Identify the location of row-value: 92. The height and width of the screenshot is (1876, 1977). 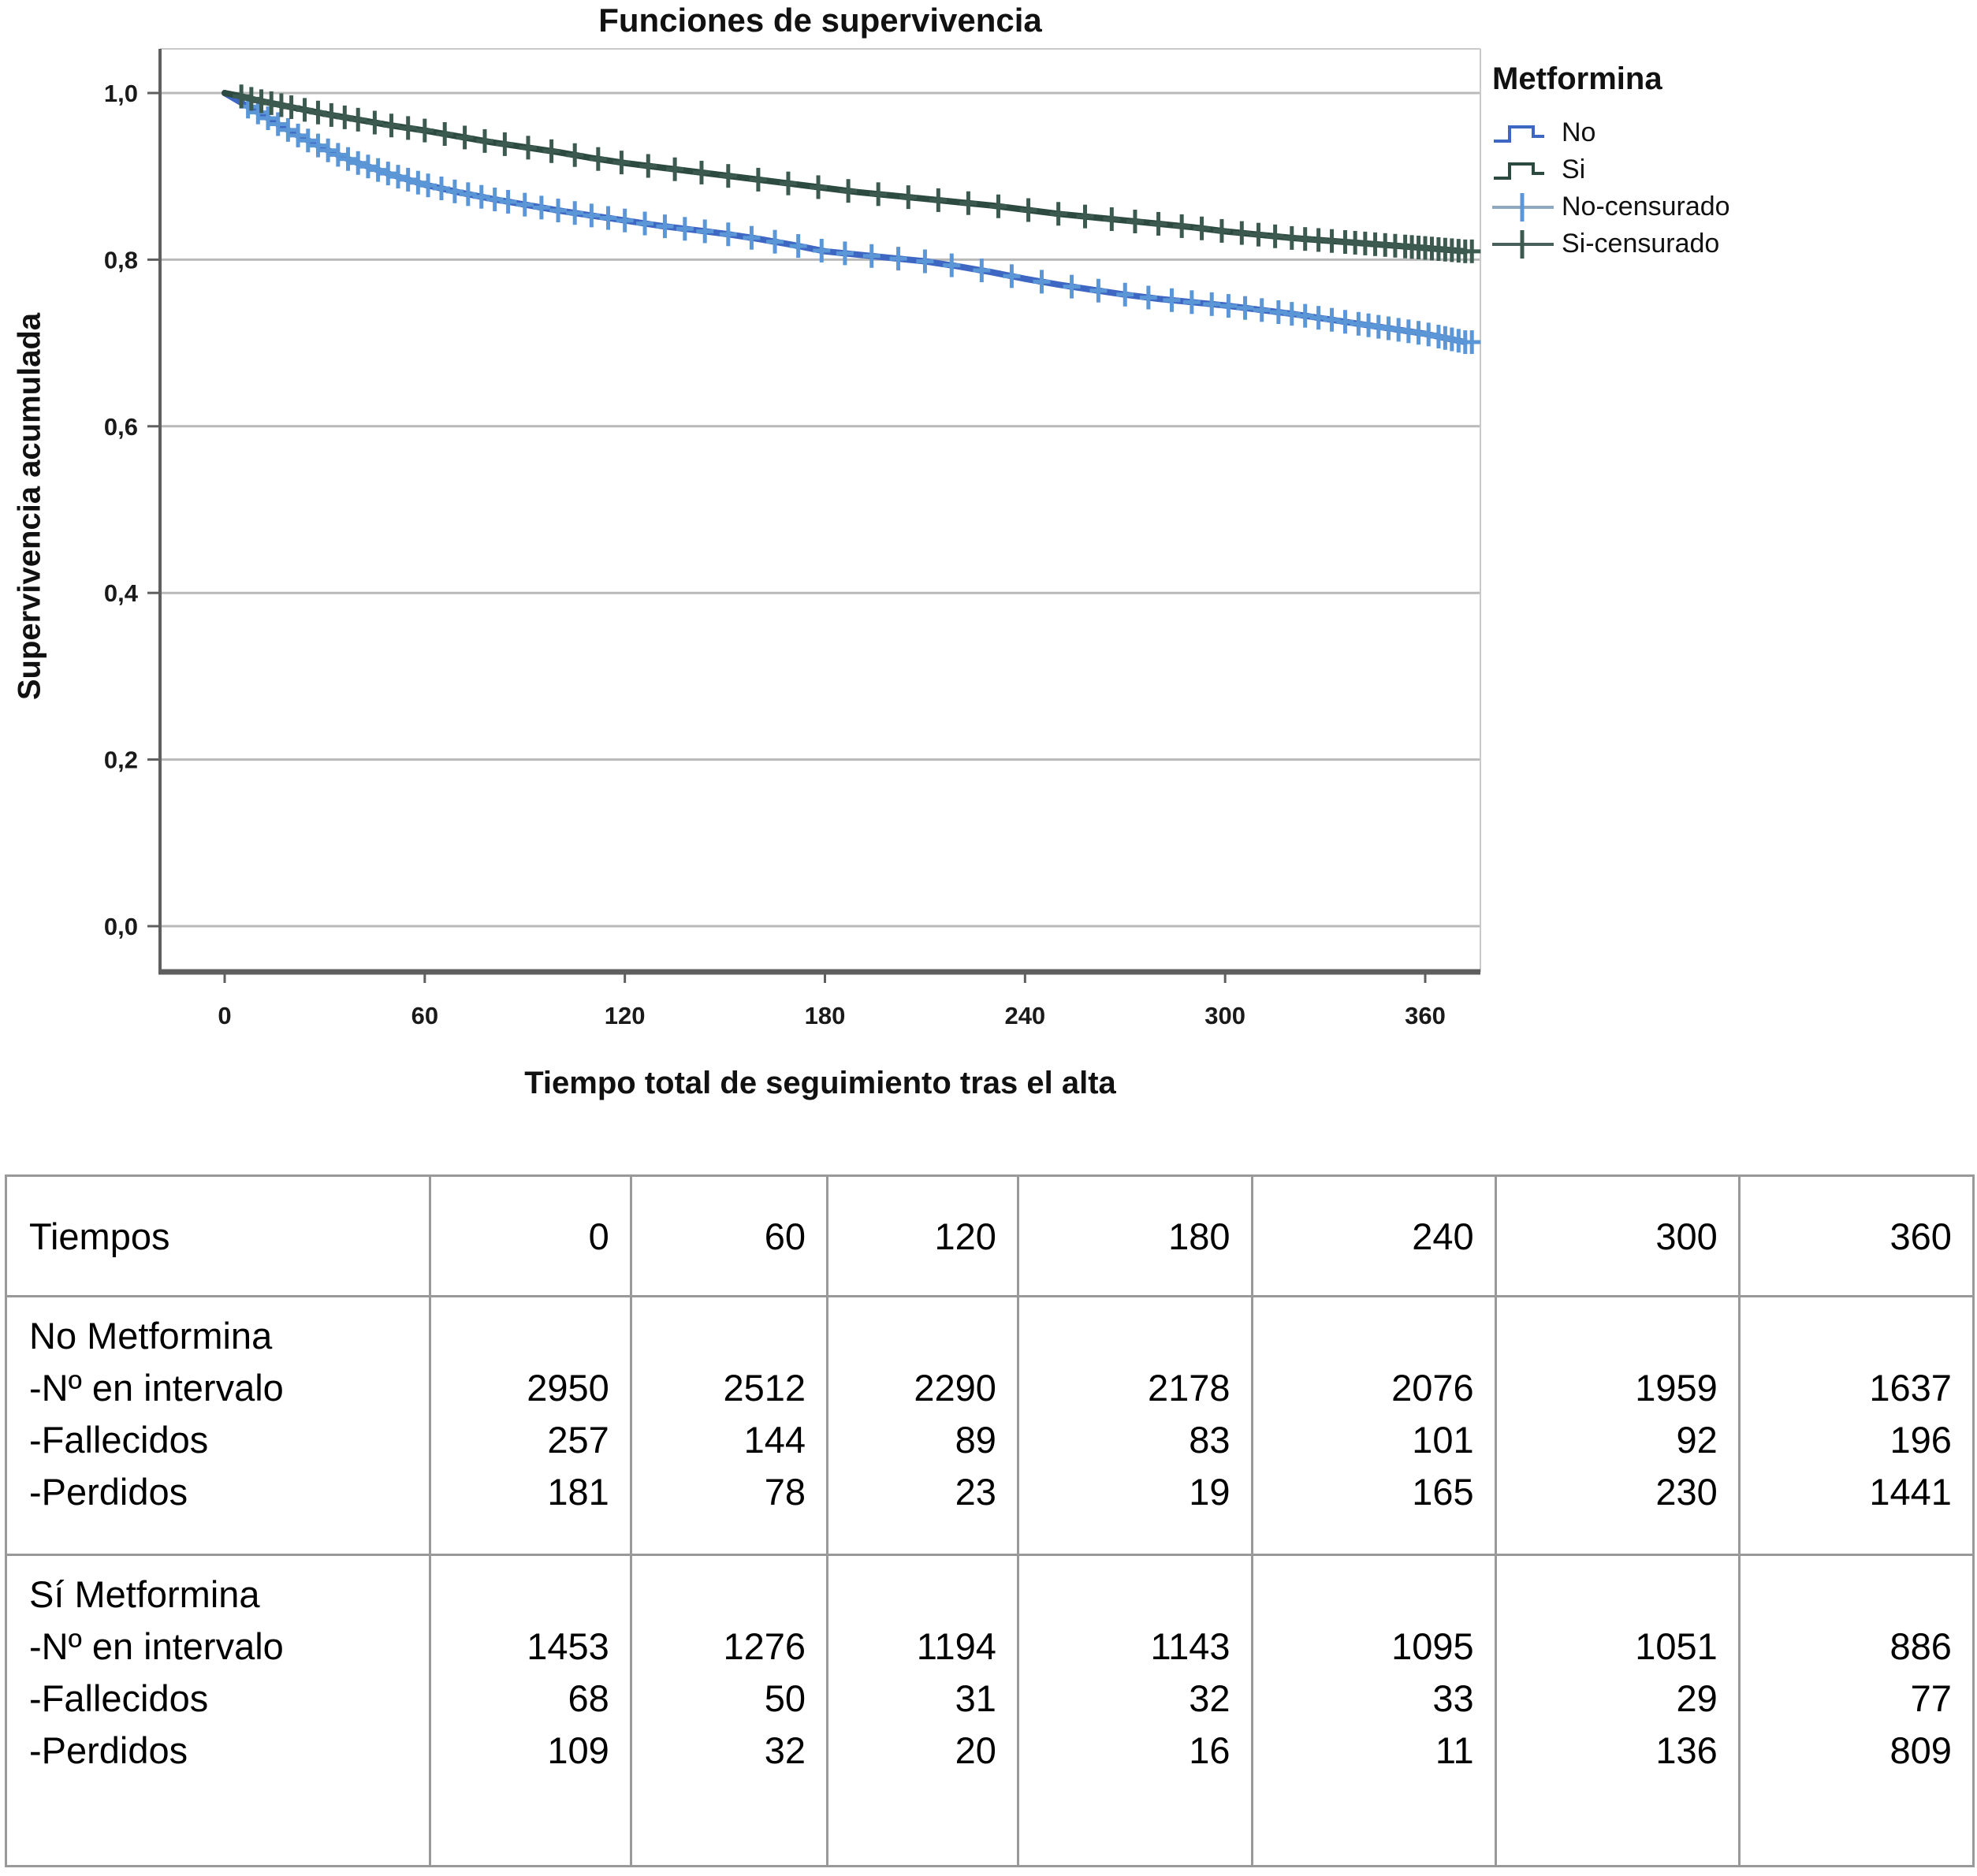
(1697, 1440).